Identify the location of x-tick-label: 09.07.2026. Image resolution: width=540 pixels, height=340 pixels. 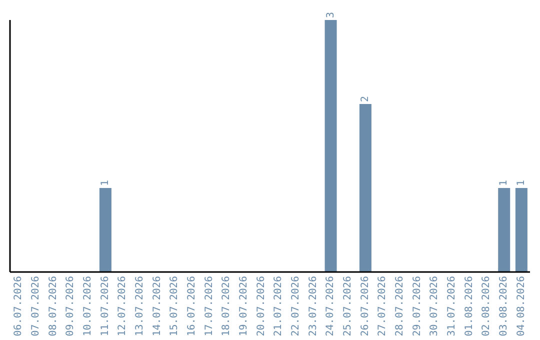
(70, 306).